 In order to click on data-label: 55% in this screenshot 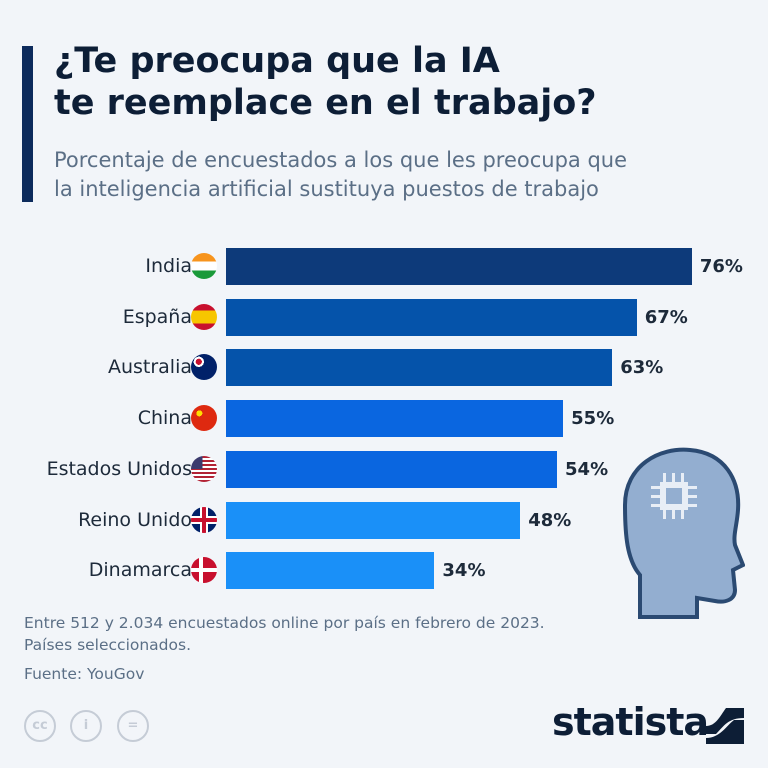, I will do `click(593, 419)`.